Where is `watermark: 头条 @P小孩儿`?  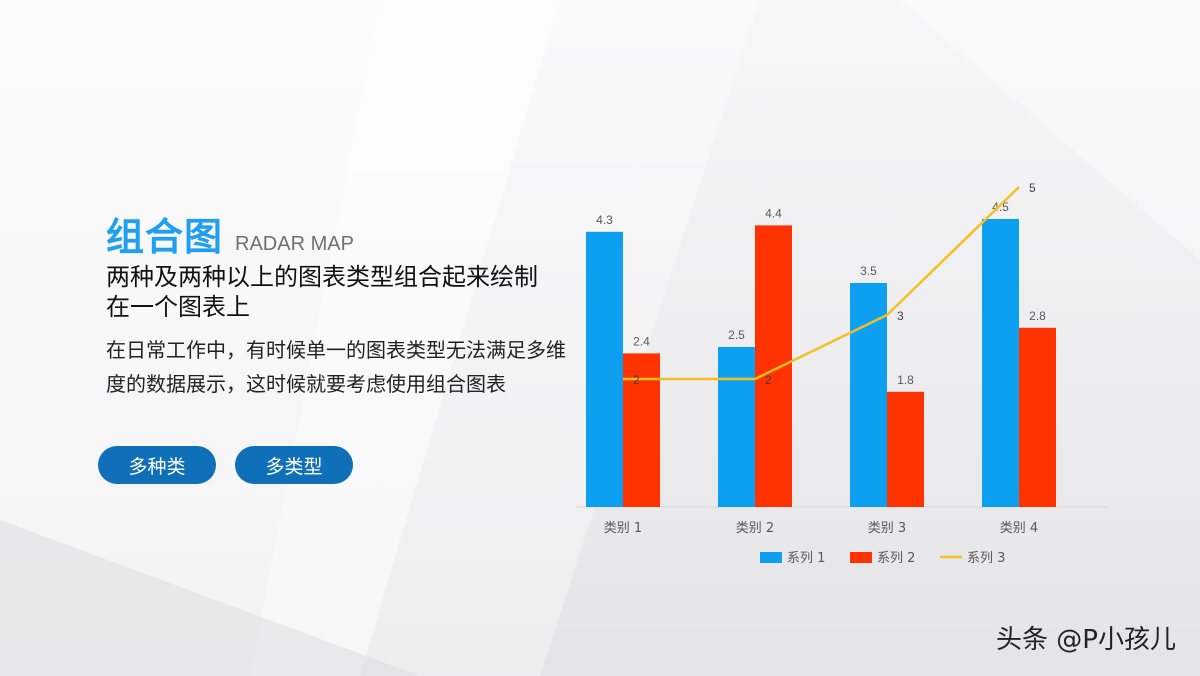
watermark: 头条 @P小孩儿 is located at coordinates (1086, 640).